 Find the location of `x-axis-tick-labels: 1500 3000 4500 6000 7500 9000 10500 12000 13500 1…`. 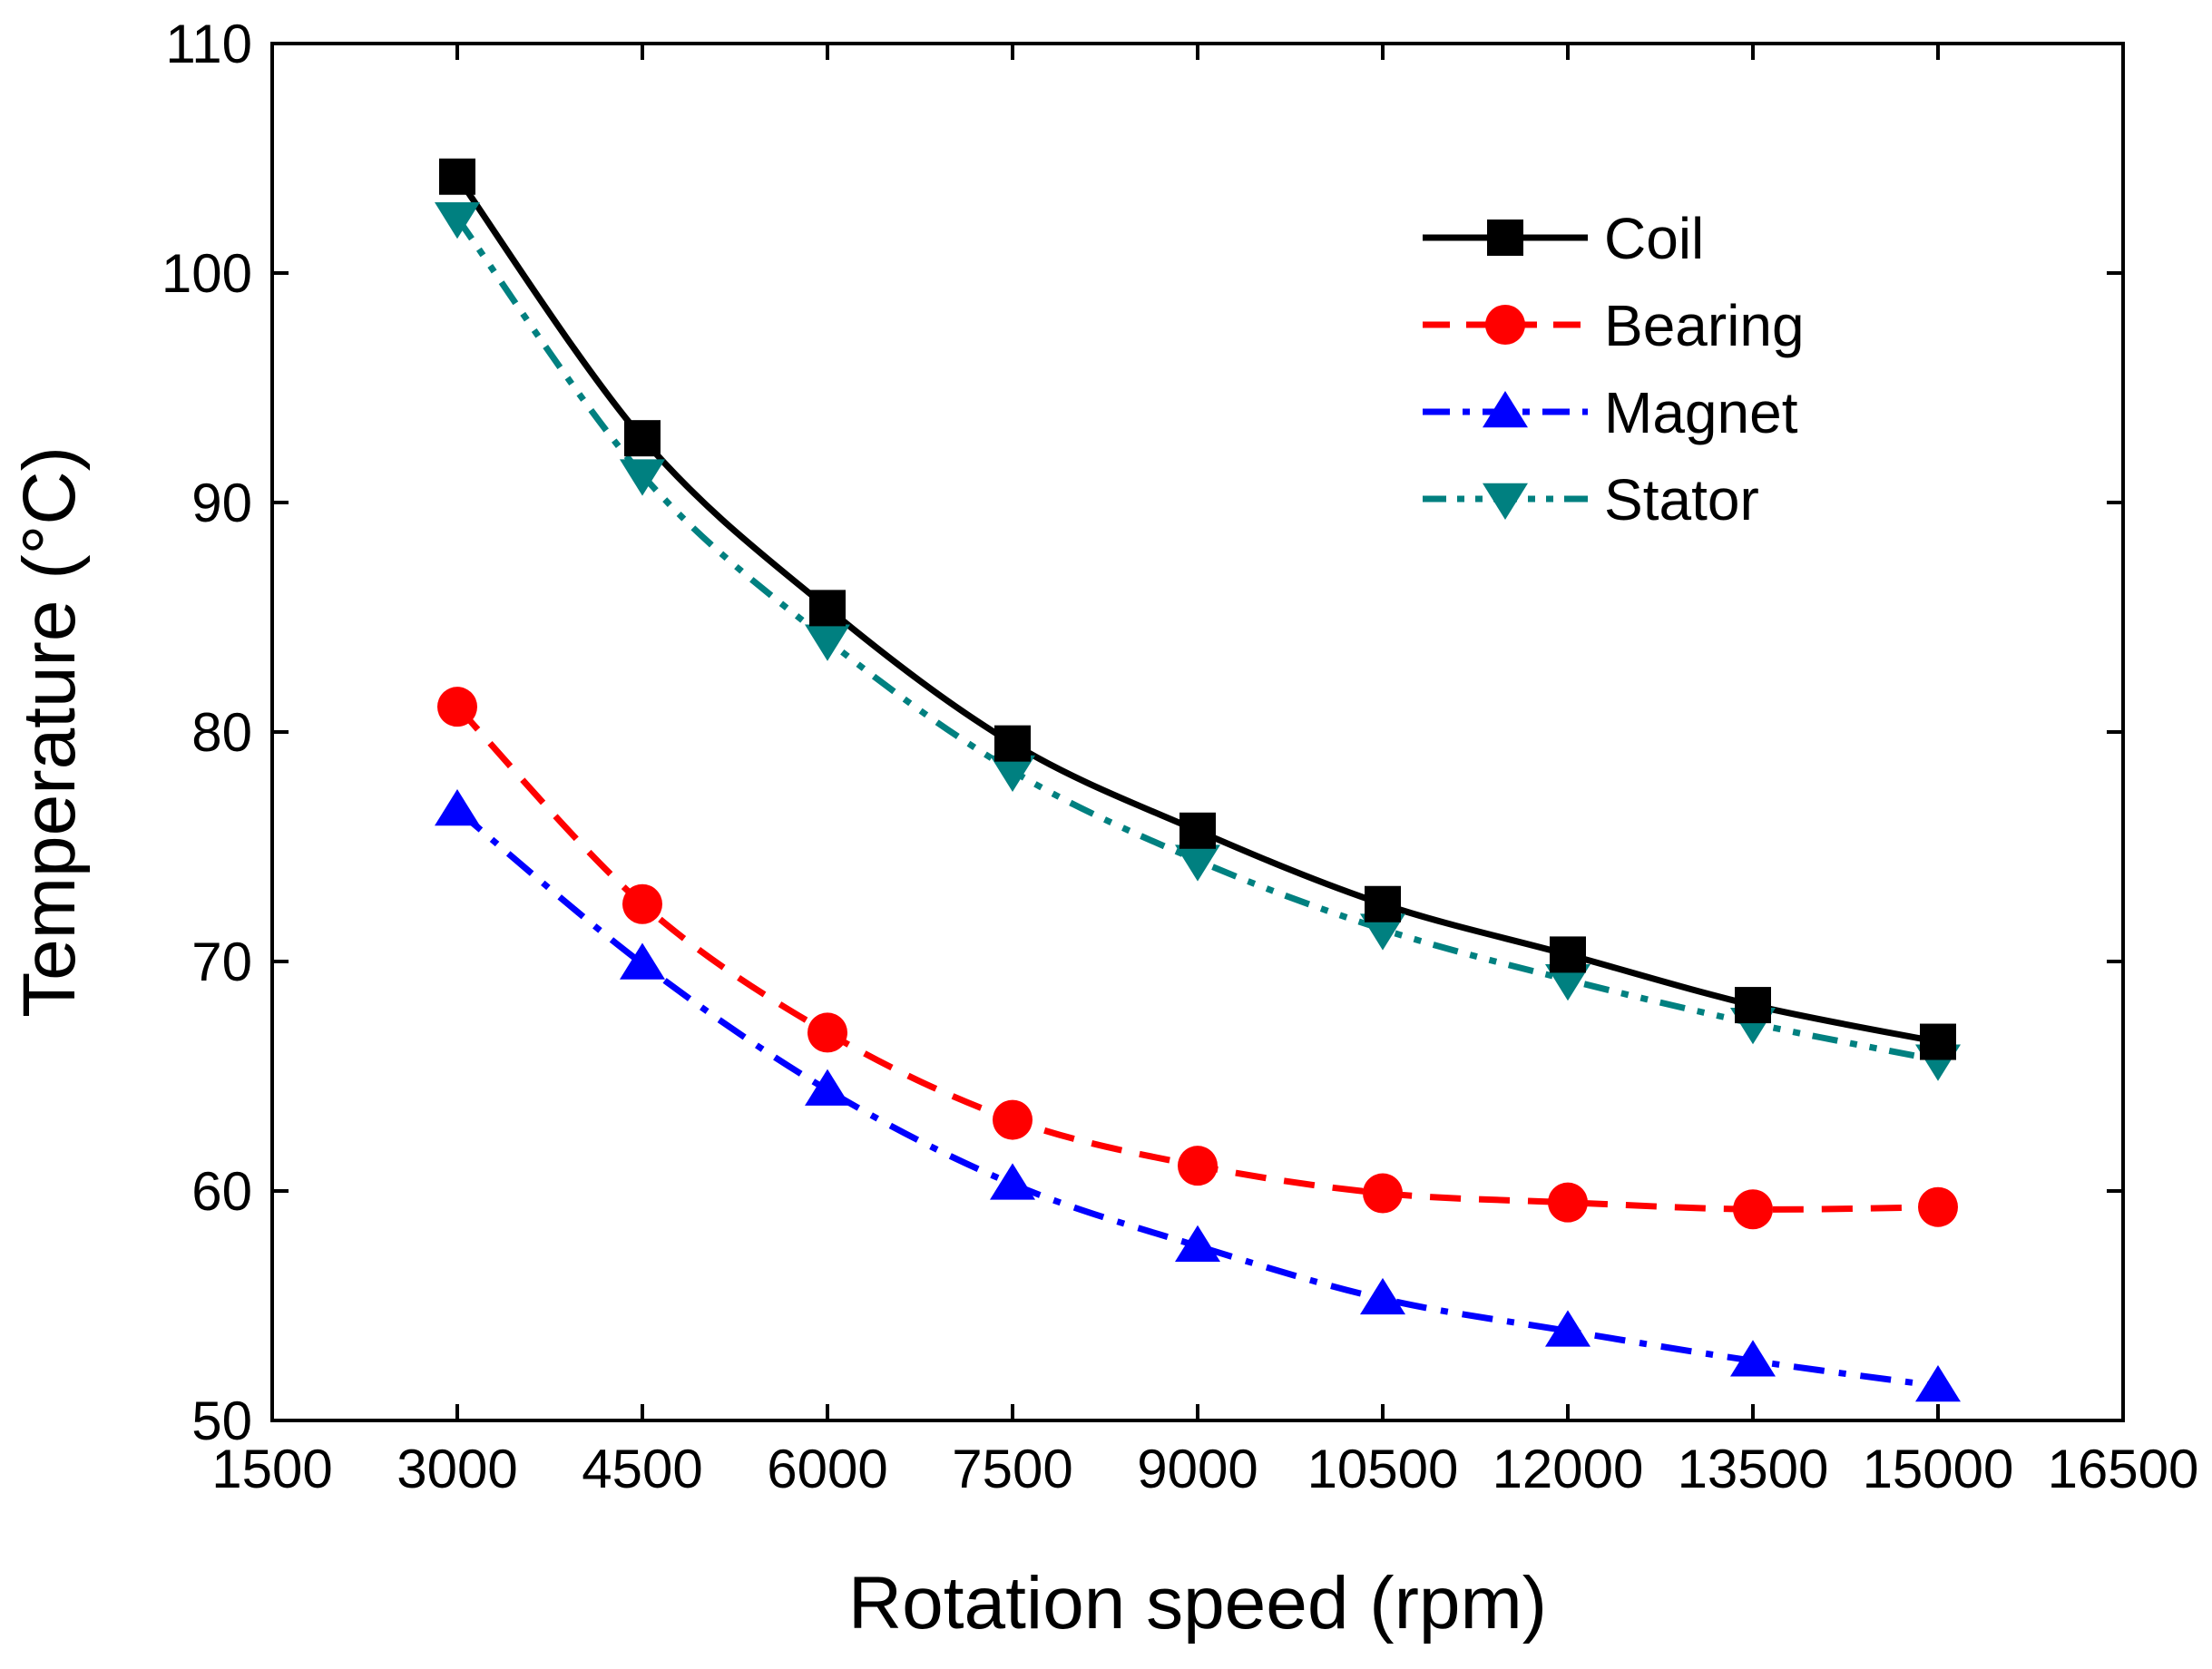

x-axis-tick-labels: 1500 3000 4500 6000 7500 9000 10500 12000 13500 1… is located at coordinates (1204, 1469).